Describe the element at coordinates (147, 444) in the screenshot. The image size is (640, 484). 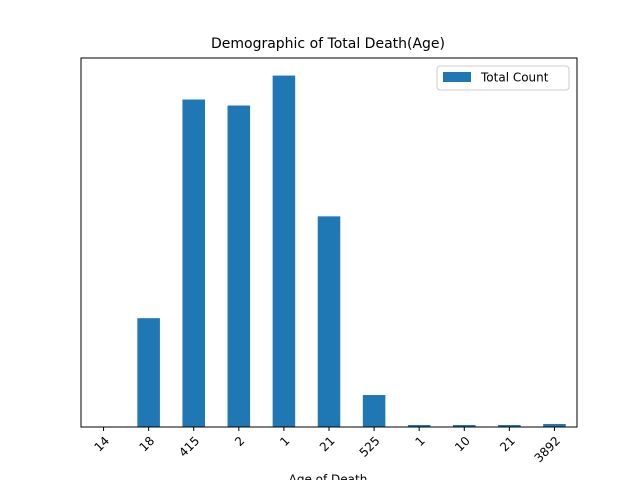
I see `x-tick-label: 18` at that location.